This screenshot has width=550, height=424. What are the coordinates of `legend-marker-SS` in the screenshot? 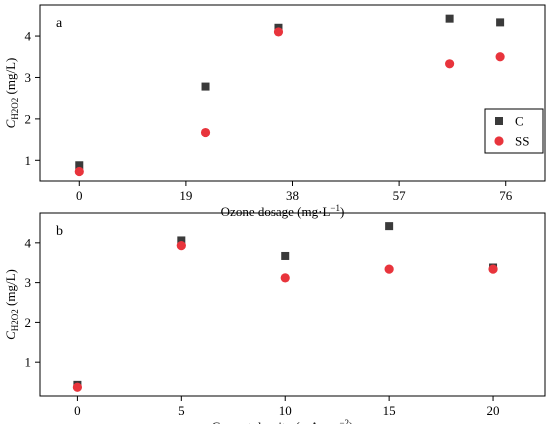 It's located at (499, 141).